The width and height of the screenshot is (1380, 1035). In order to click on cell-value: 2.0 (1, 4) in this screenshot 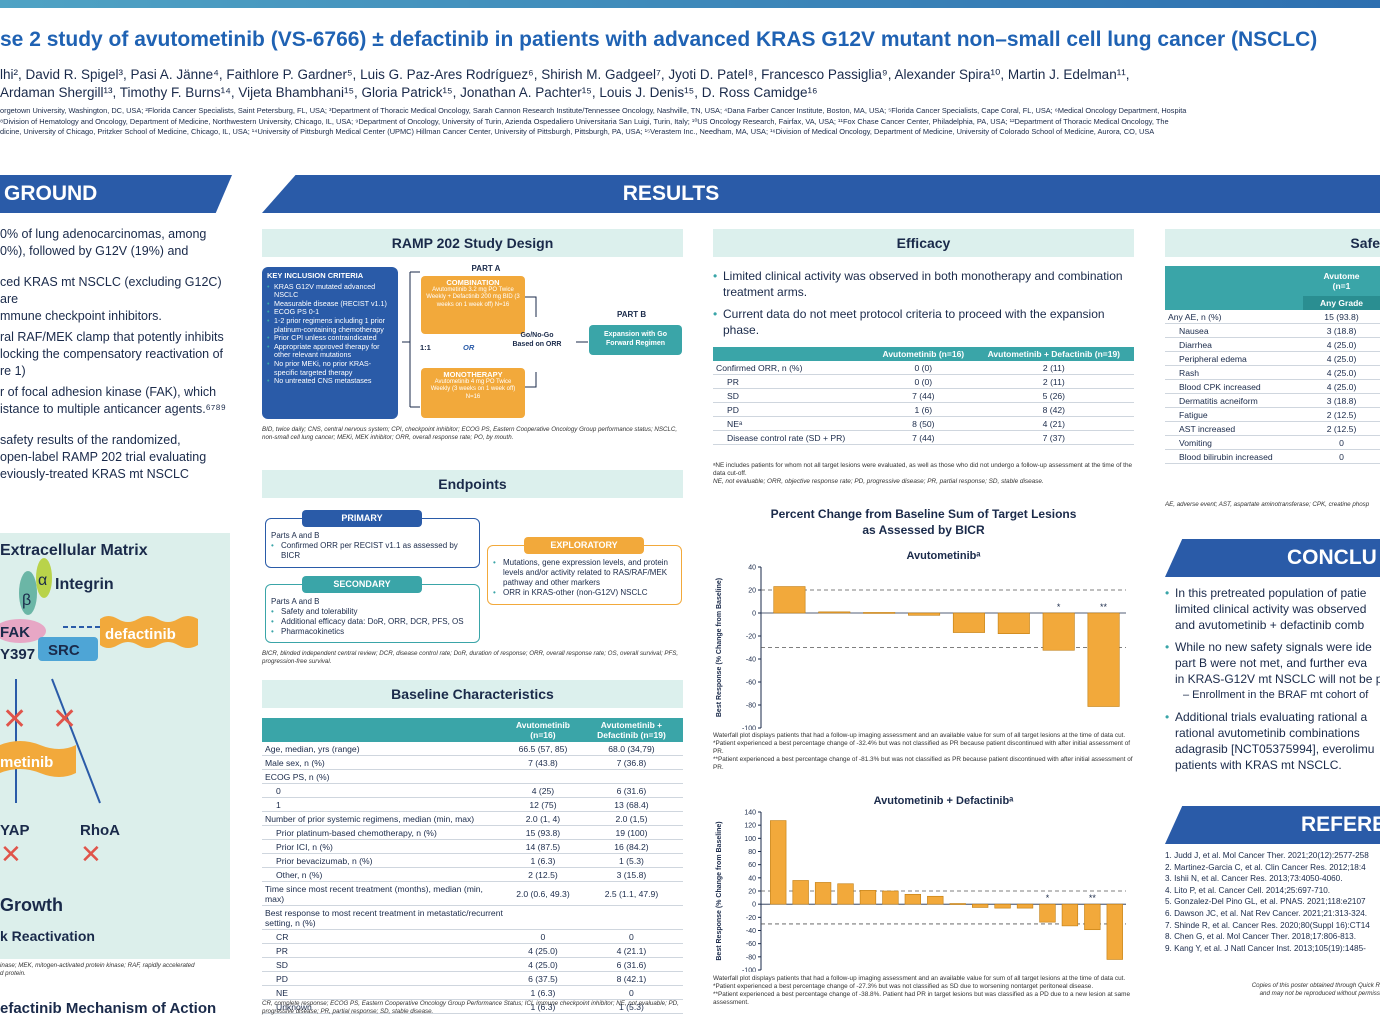, I will do `click(543, 818)`.